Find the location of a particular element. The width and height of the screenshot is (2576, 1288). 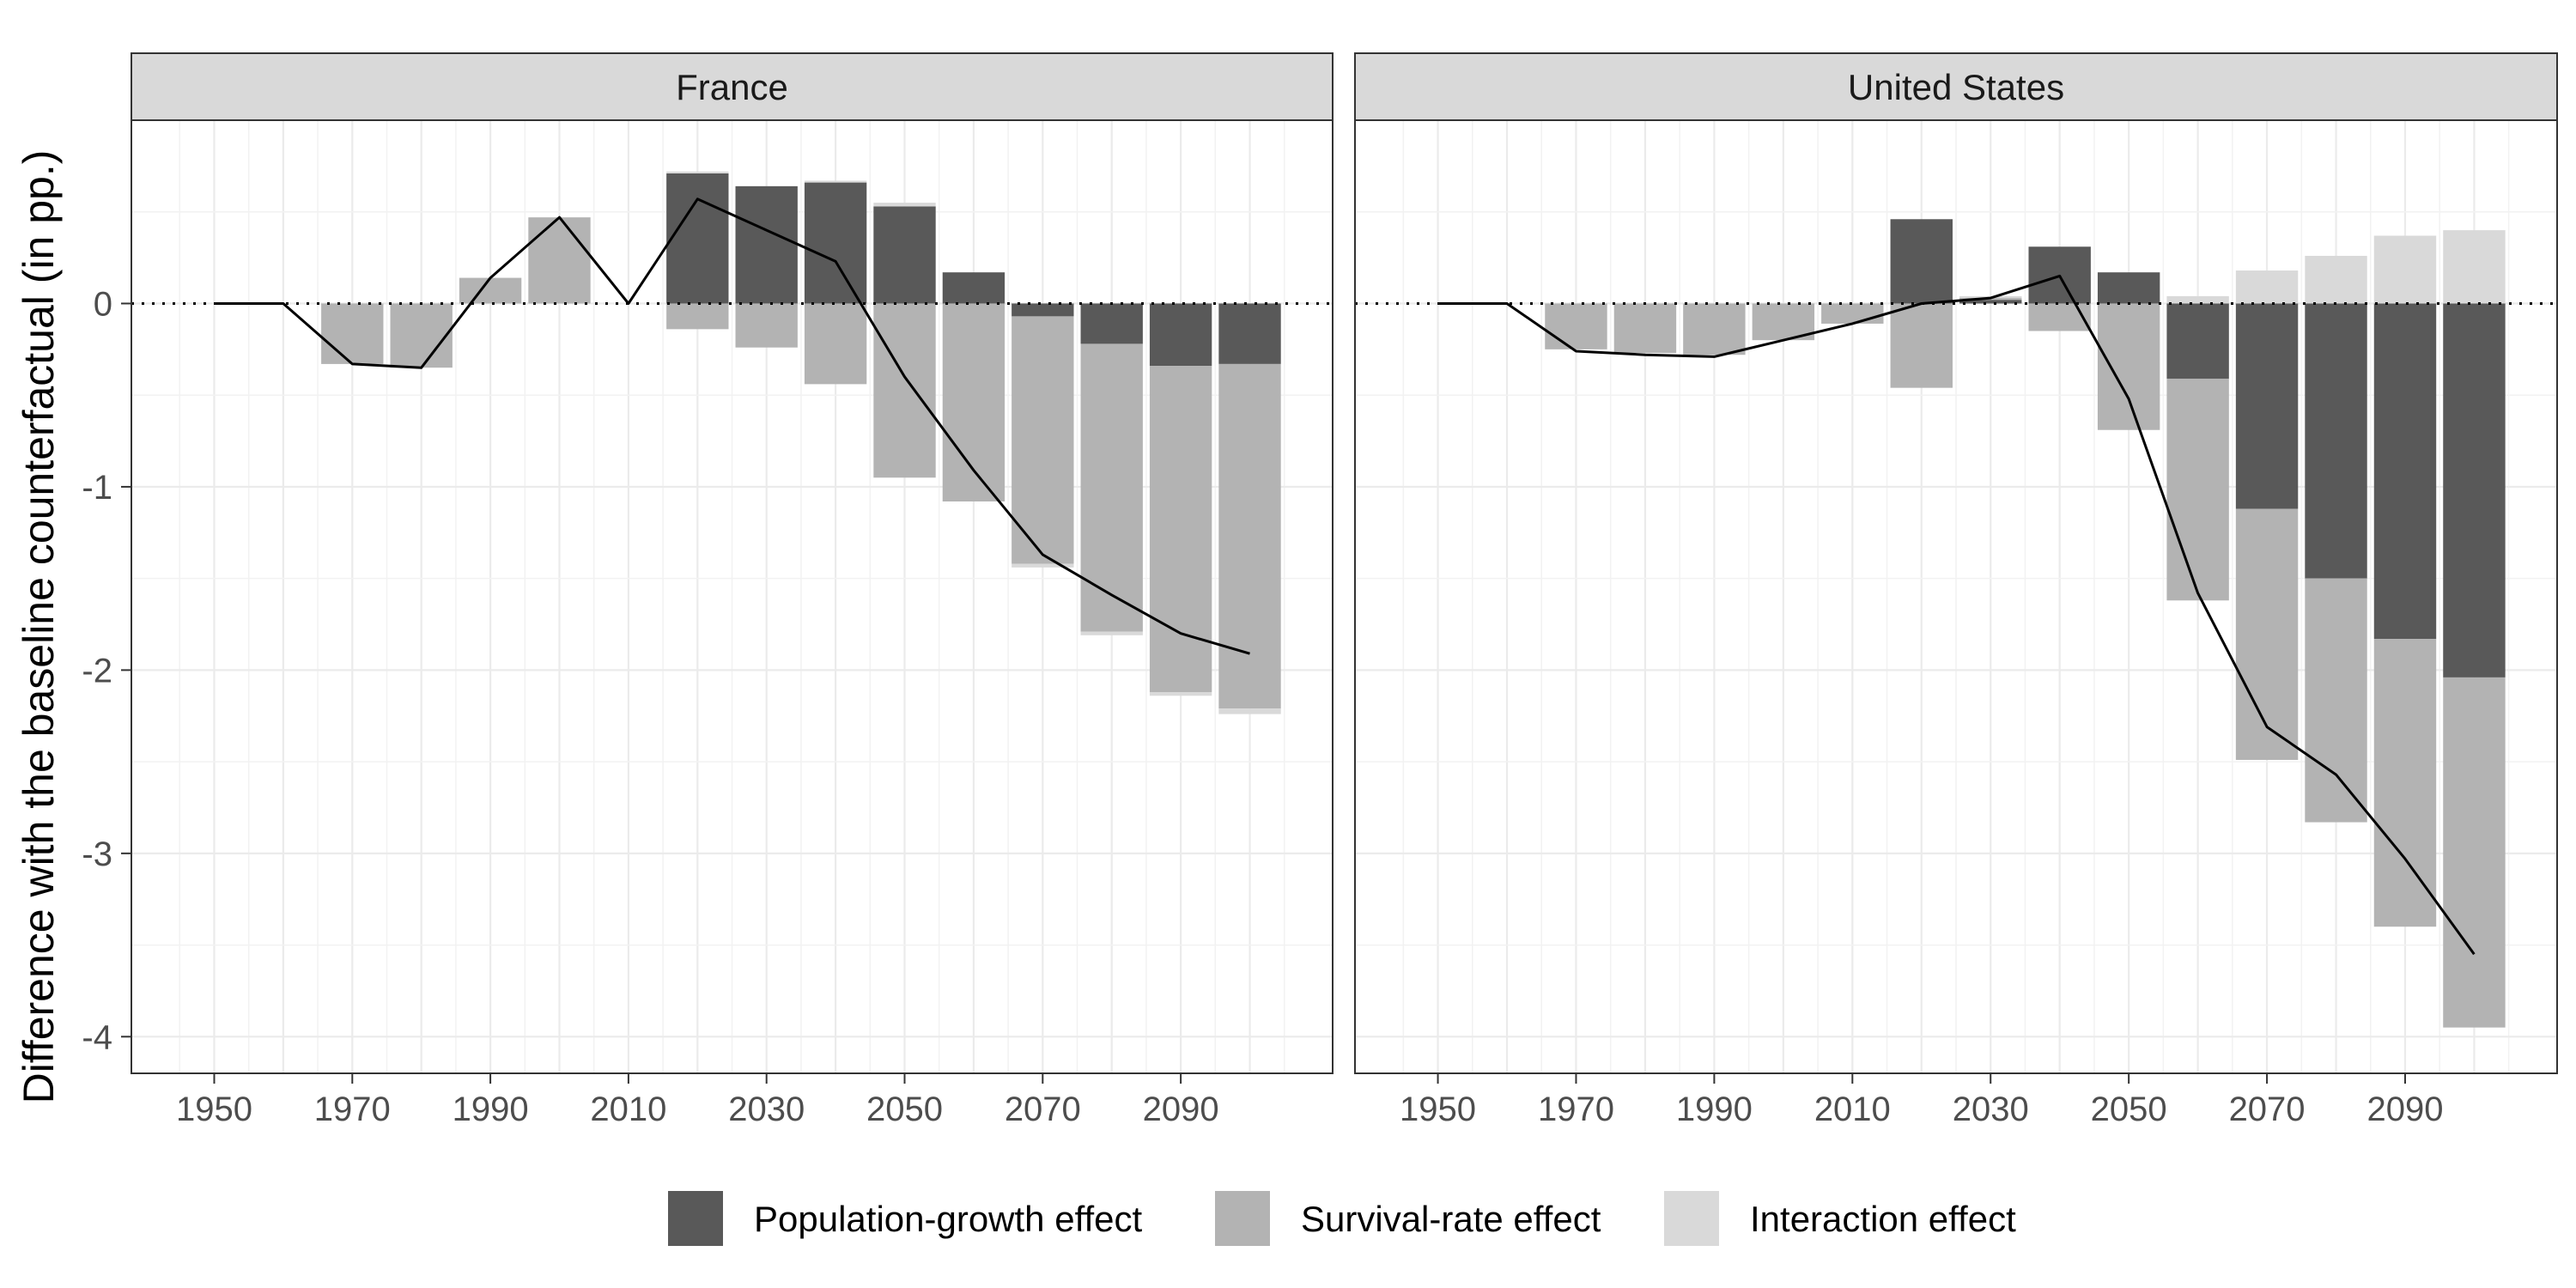

legend-label: Population-growth effect is located at coordinates (948, 1219).